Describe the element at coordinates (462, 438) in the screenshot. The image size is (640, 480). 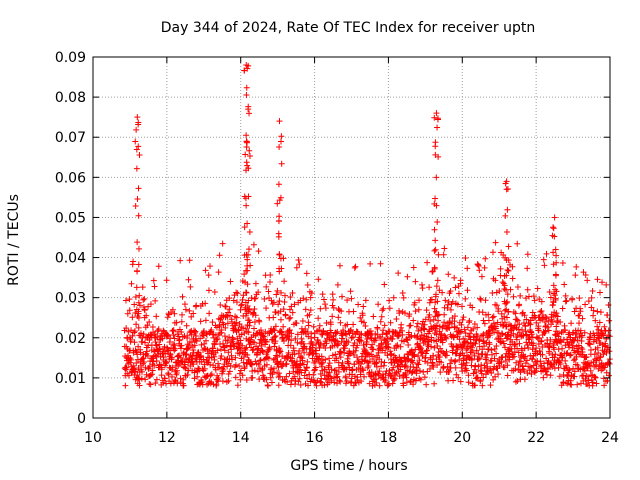
I see `x-tick-label: 20` at that location.